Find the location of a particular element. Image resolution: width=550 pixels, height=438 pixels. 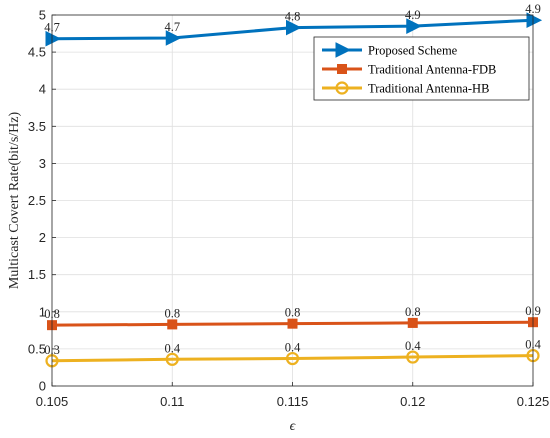

data-label: 4.7 is located at coordinates (172, 27).